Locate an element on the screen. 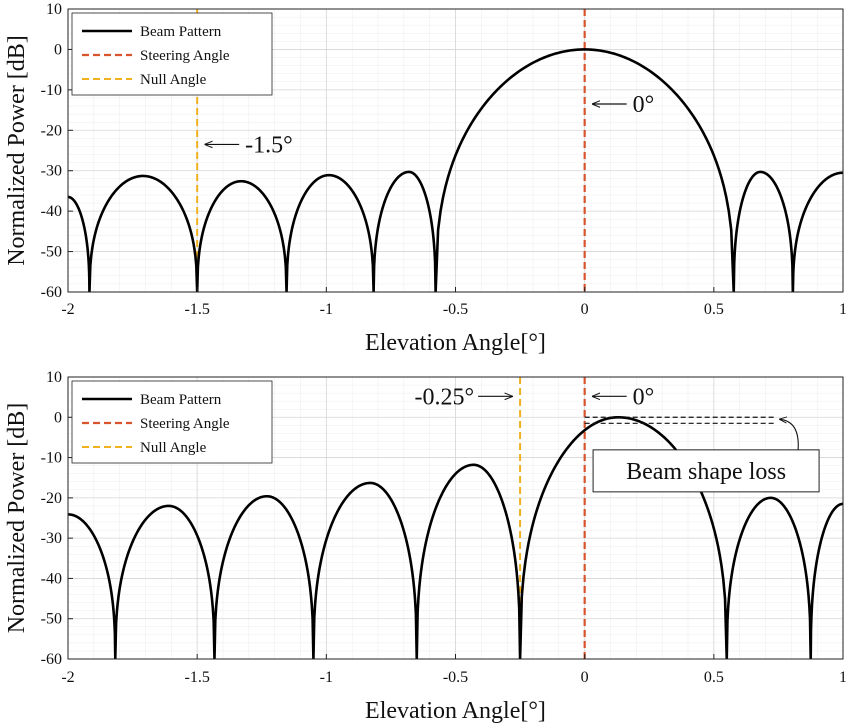 This screenshot has height=728, width=850. beam-shape-loss-label: Beam shape loss is located at coordinates (706, 472).